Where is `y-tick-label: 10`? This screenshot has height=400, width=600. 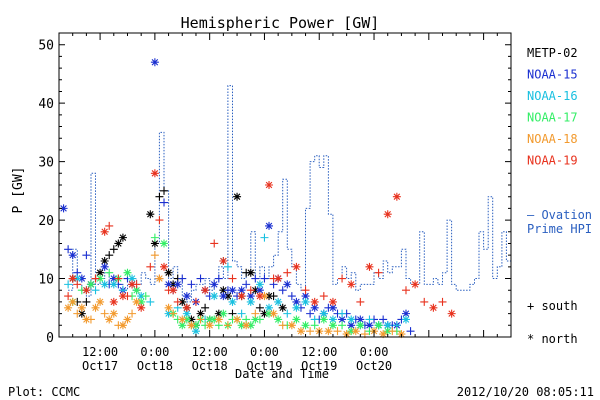
y-tick-label: 10 is located at coordinates (46, 280).